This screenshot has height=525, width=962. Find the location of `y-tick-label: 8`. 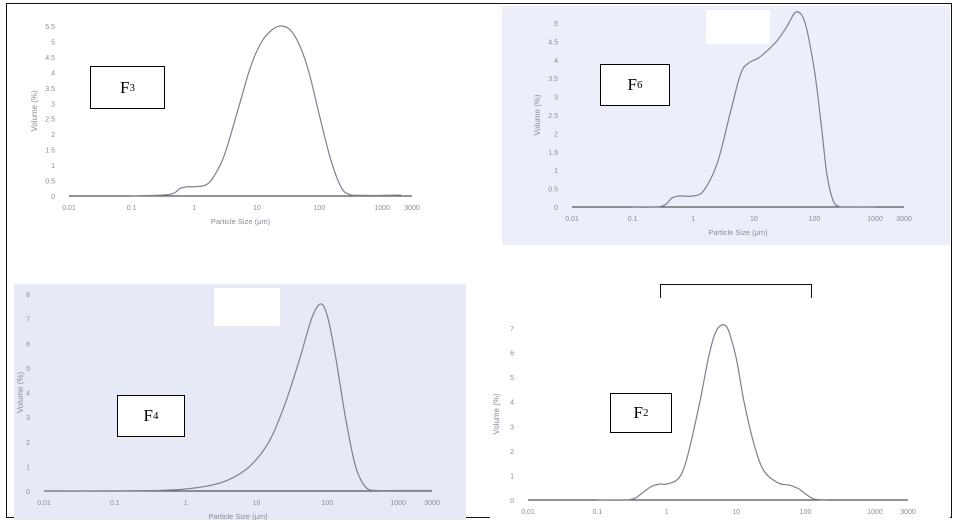

y-tick-label: 8 is located at coordinates (28, 295).